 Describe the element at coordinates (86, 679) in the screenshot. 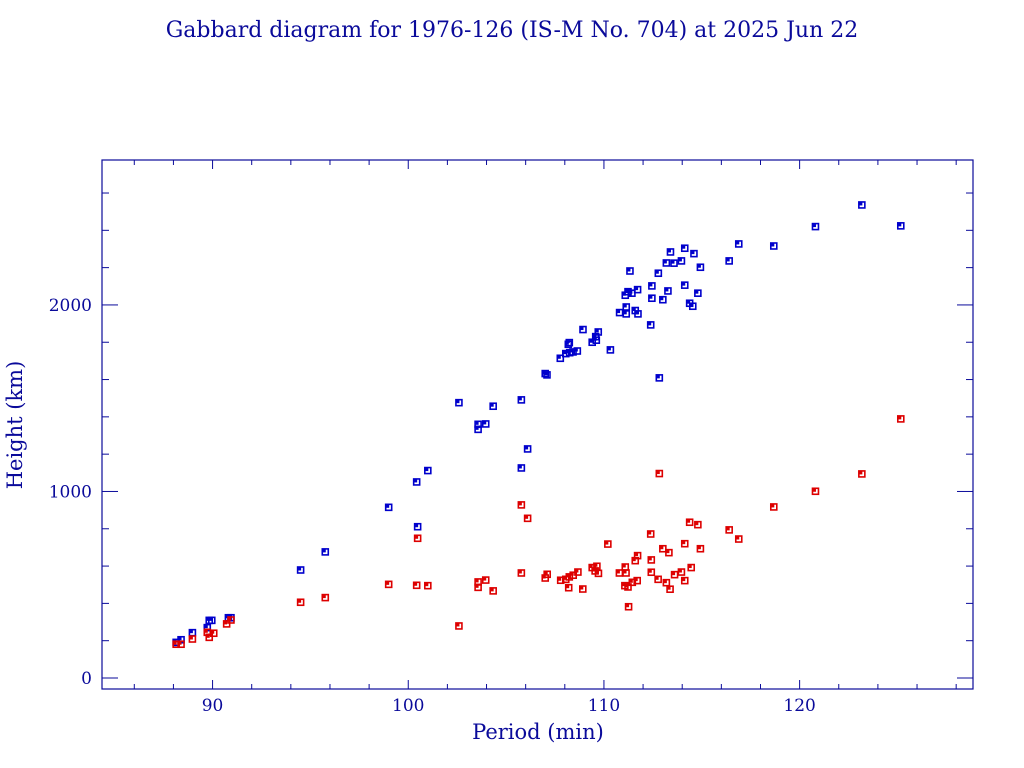

I see `y-tick-label: 0` at that location.